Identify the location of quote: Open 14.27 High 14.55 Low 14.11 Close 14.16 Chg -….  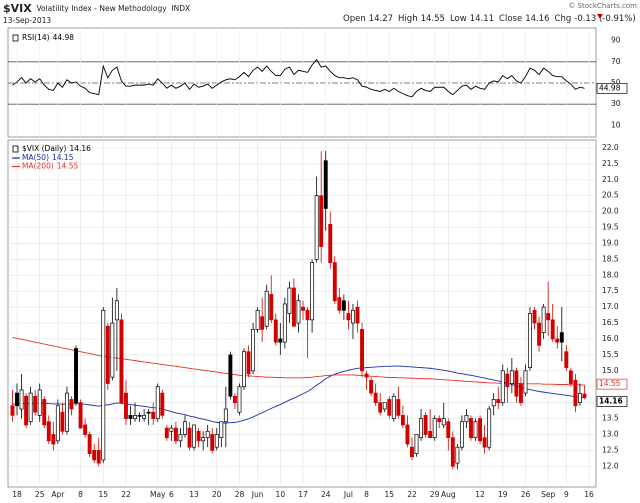
(489, 19).